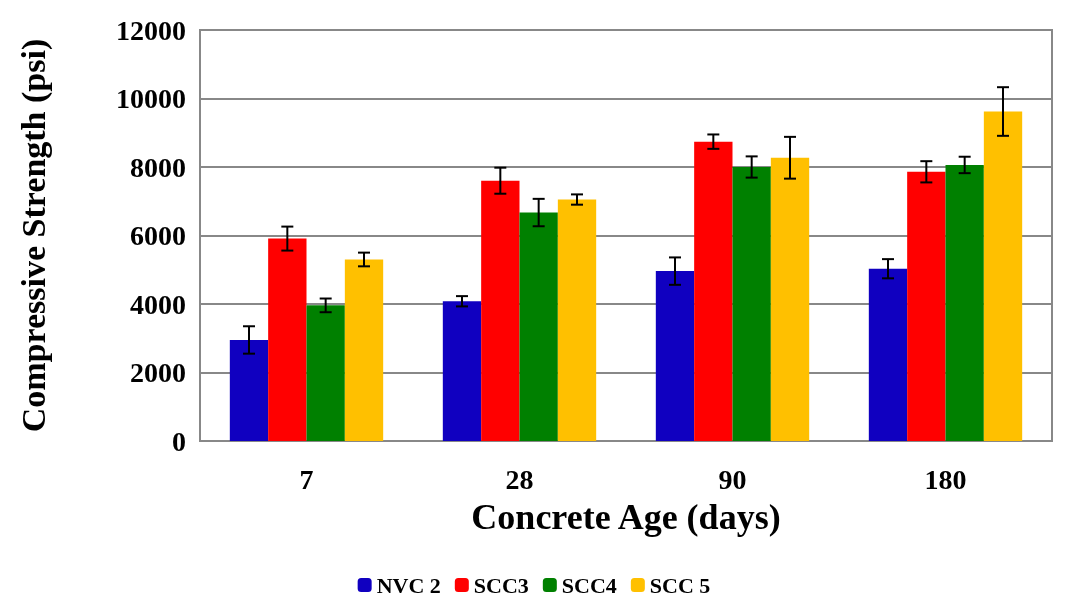  I want to click on legend-label: SCC3, so click(501, 585).